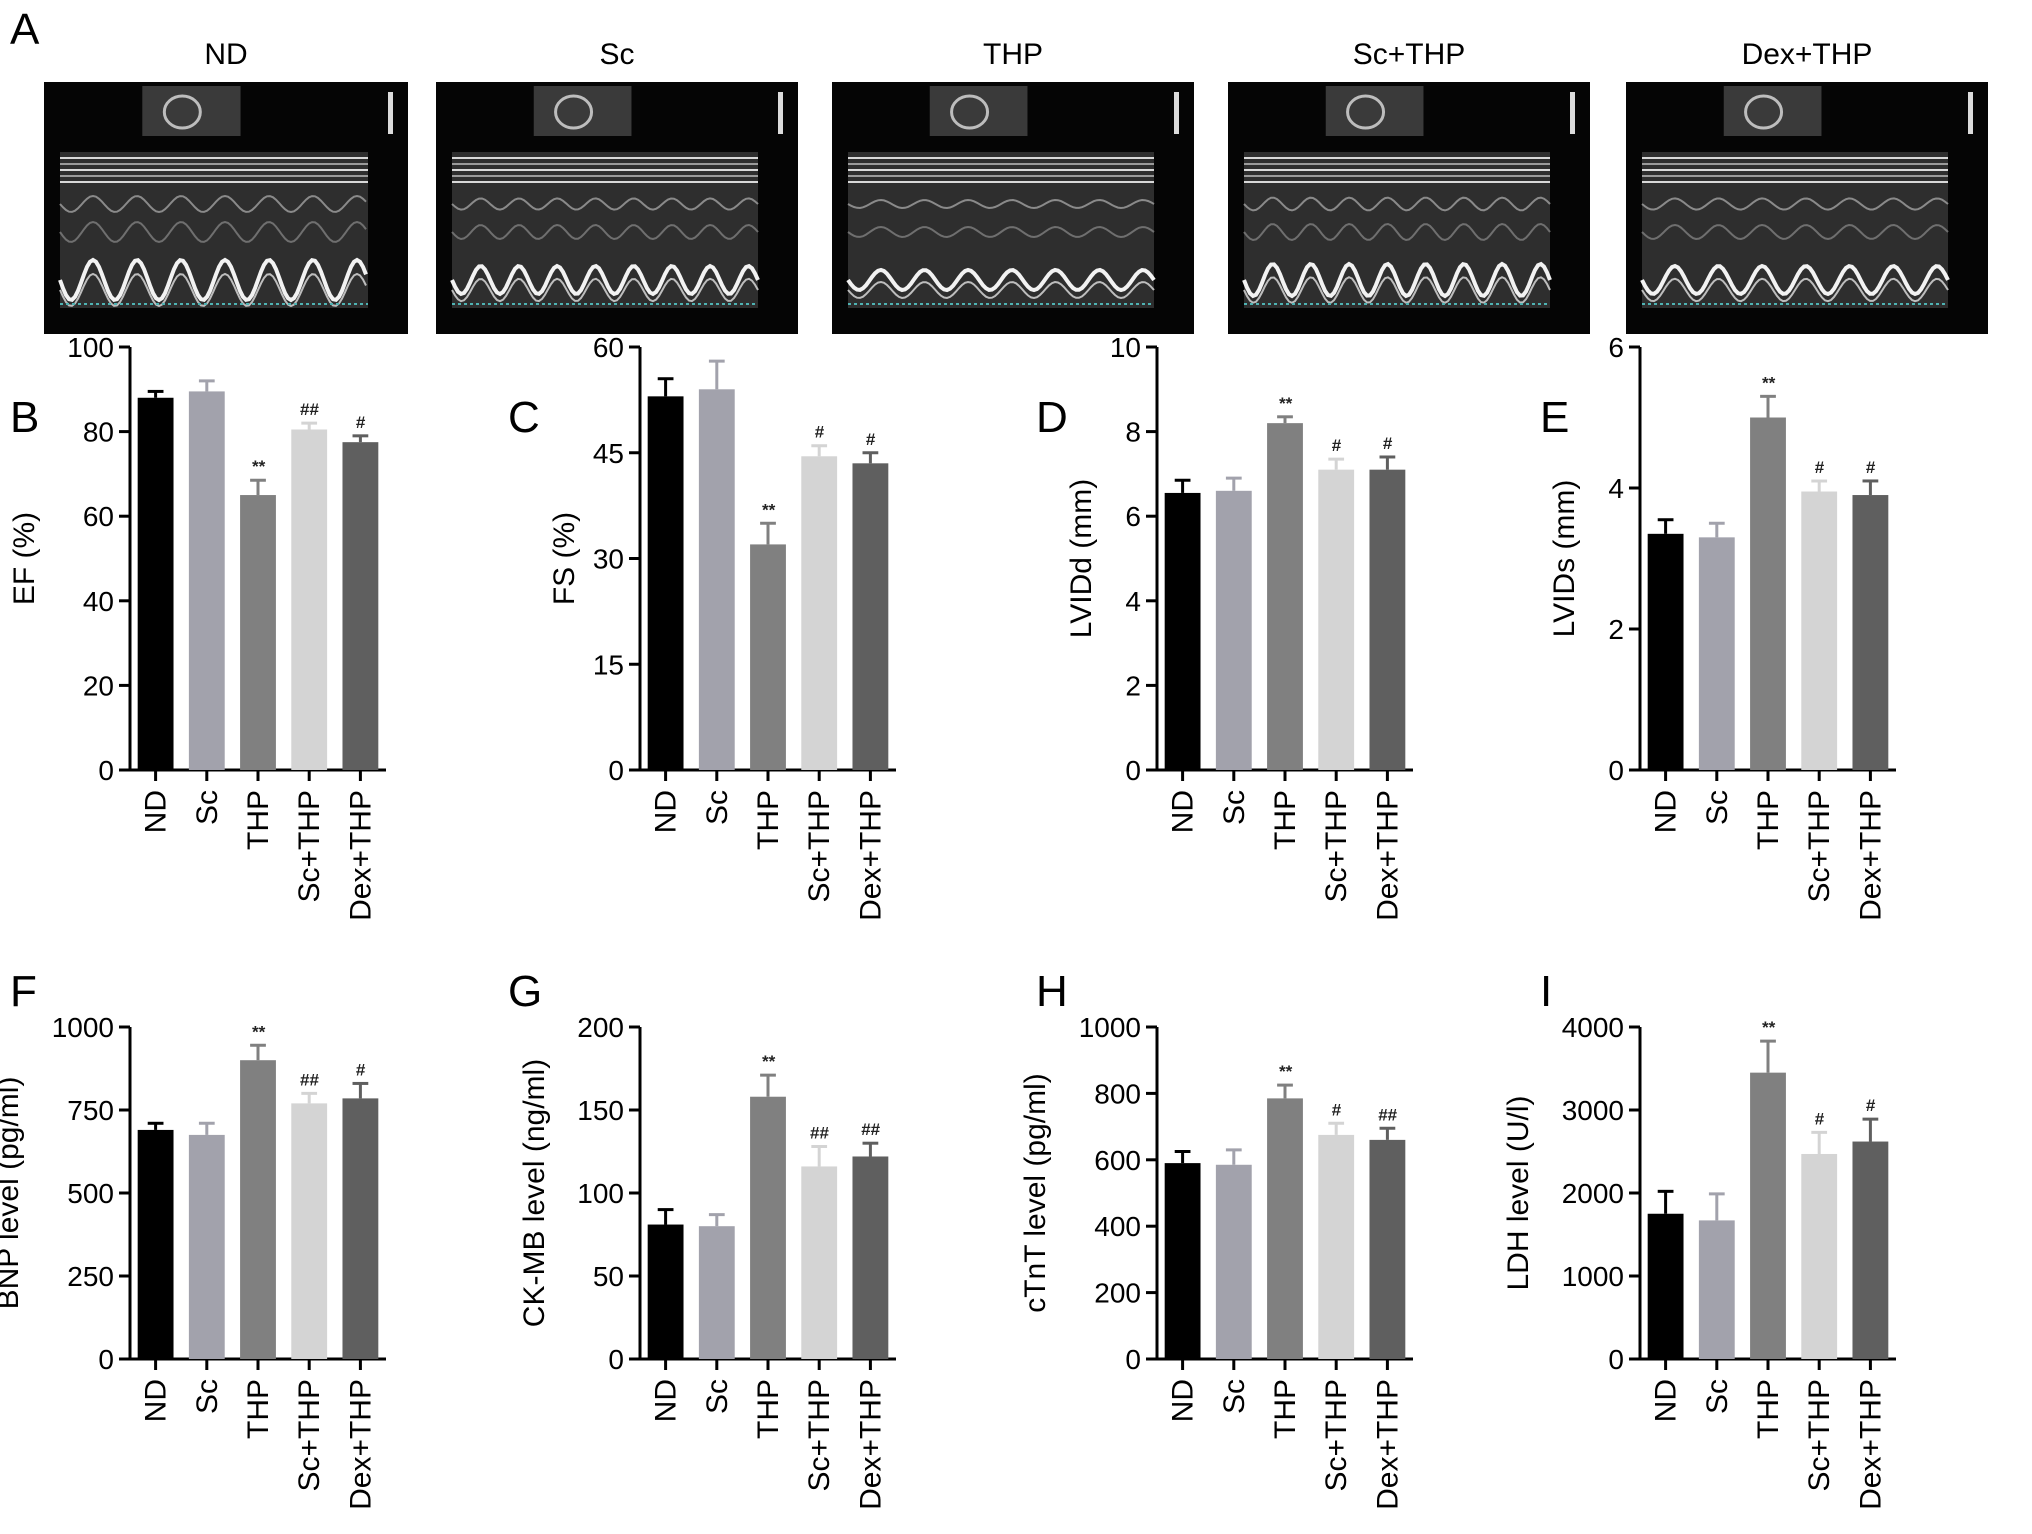 Image resolution: width=2032 pixels, height=1534 pixels. What do you see at coordinates (98, 685) in the screenshot?
I see `y-tick-label: 20` at bounding box center [98, 685].